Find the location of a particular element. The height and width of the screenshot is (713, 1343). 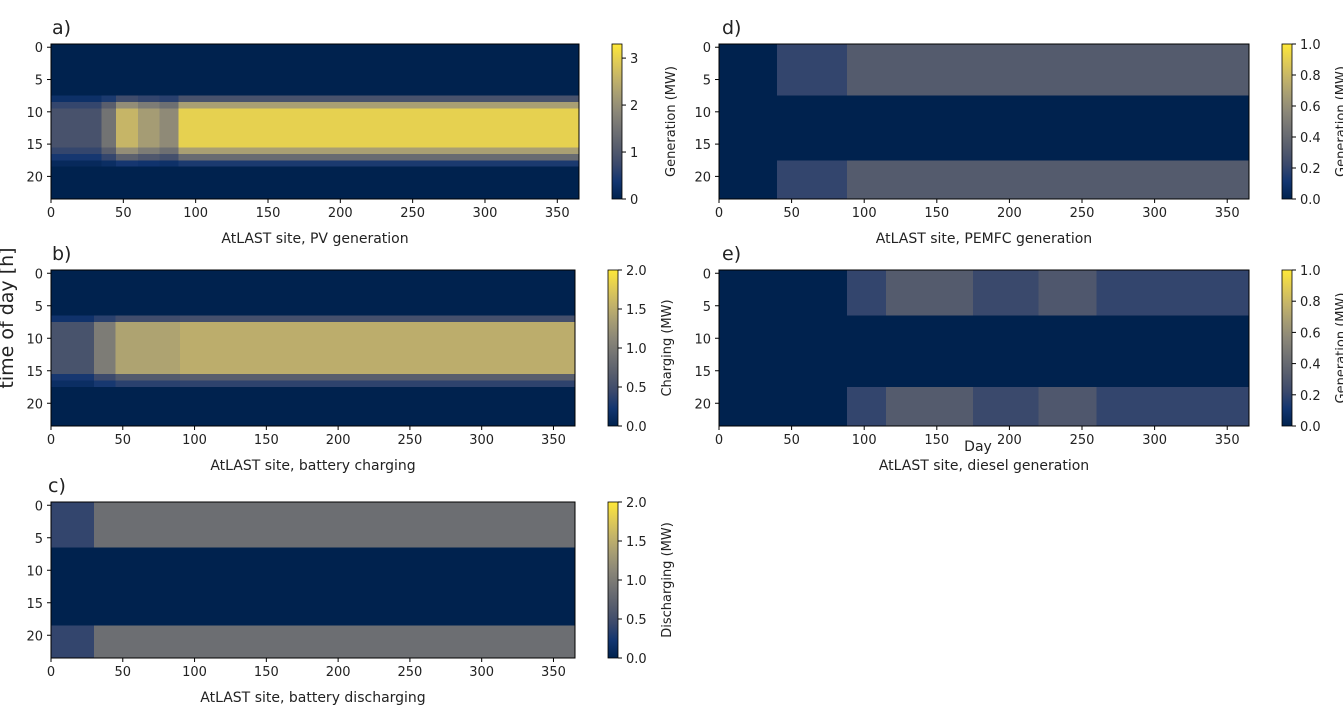

colorbar-tick-label: 0.5 is located at coordinates (636, 388).